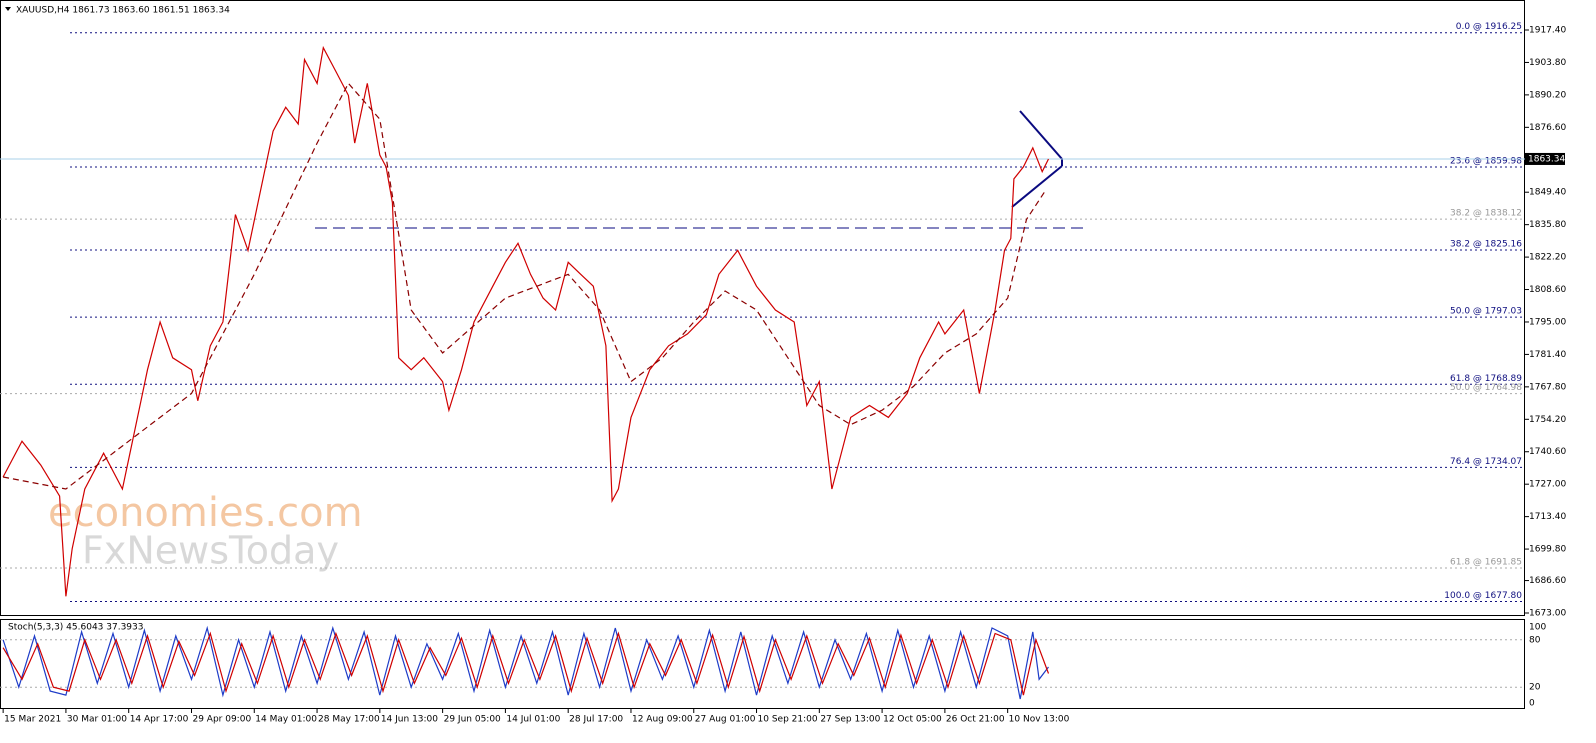  Describe the element at coordinates (1486, 245) in the screenshot. I see `fib-label: 38.2 @ 1825.16` at that location.